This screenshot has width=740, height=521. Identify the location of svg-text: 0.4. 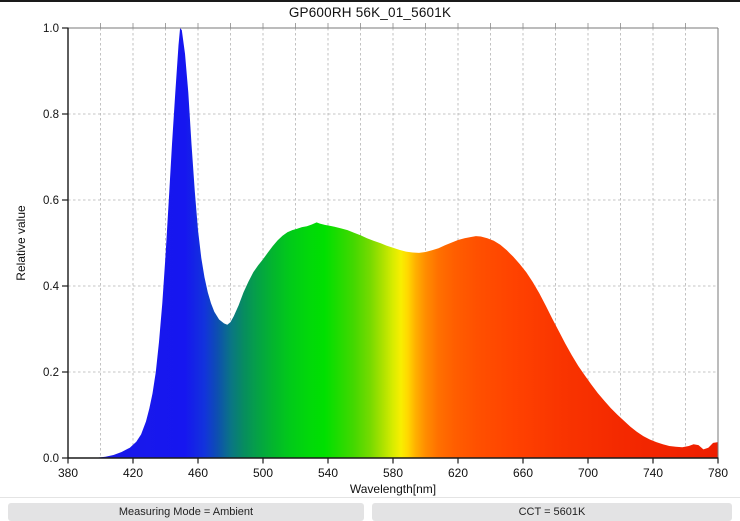
(51, 287).